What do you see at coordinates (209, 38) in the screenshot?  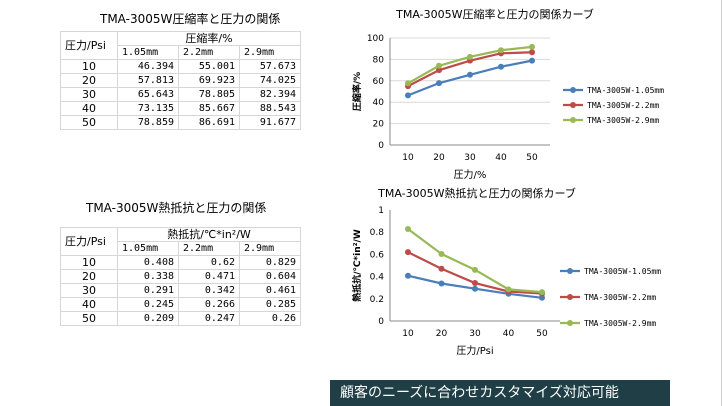 I see `table1-value-header: 圧縮率/%` at bounding box center [209, 38].